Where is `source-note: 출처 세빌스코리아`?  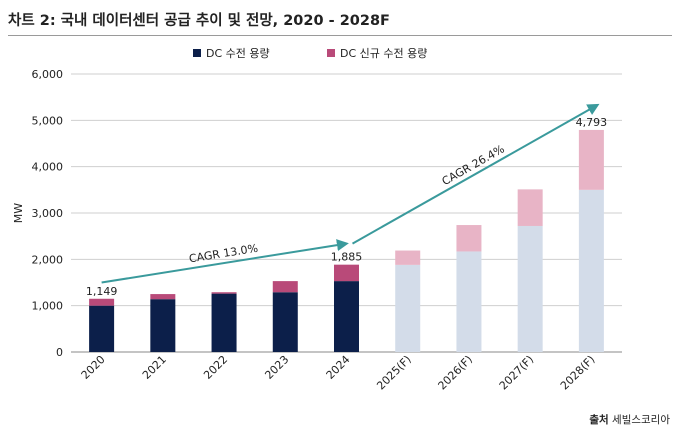 source-note: 출처 세빌스코리아 is located at coordinates (629, 419).